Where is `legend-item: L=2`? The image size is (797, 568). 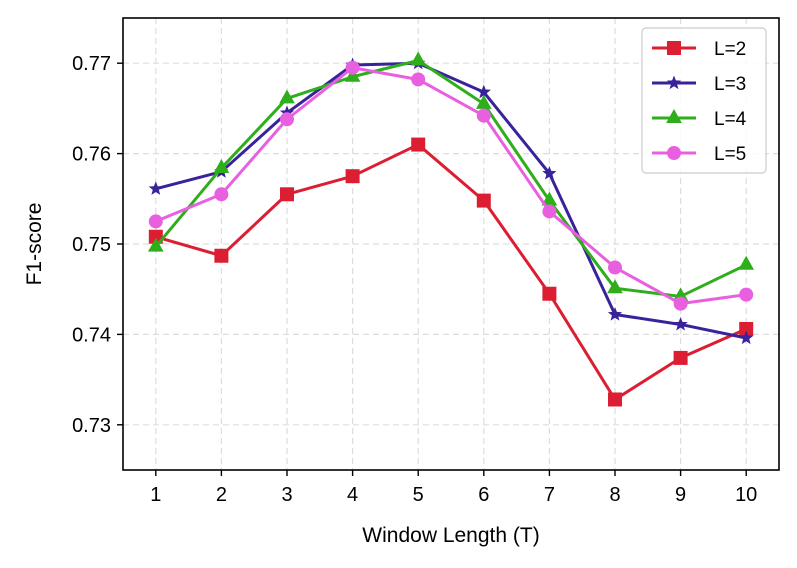 legend-item: L=2 is located at coordinates (699, 49).